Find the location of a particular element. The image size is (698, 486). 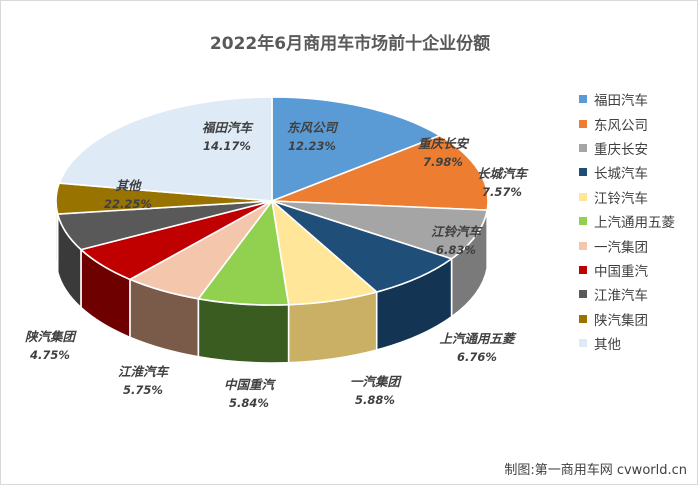

data-label-value: 7.98% is located at coordinates (443, 162).